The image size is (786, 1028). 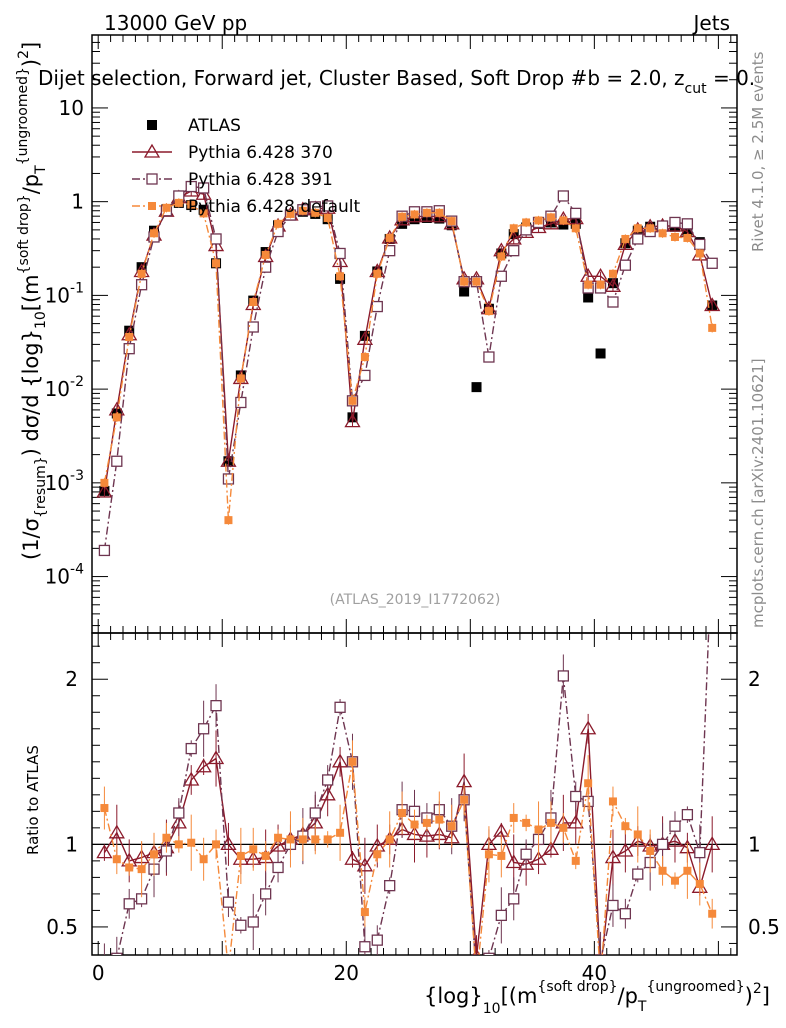 I want to click on x-label-part-i: 2, so click(x=757, y=989).